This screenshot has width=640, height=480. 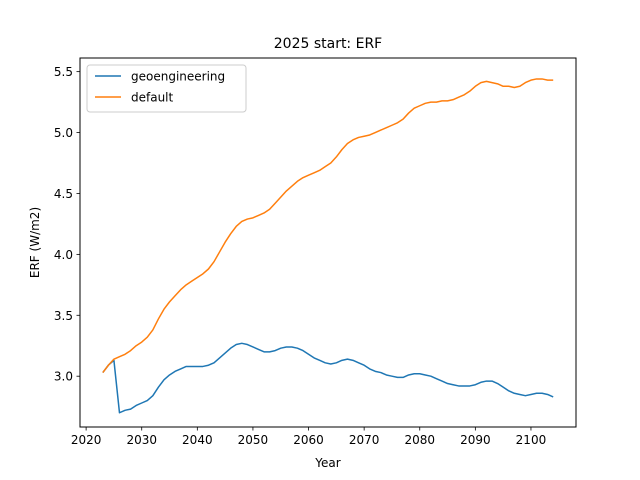 I want to click on chart-title: 2025 start: ERF, so click(x=328, y=44).